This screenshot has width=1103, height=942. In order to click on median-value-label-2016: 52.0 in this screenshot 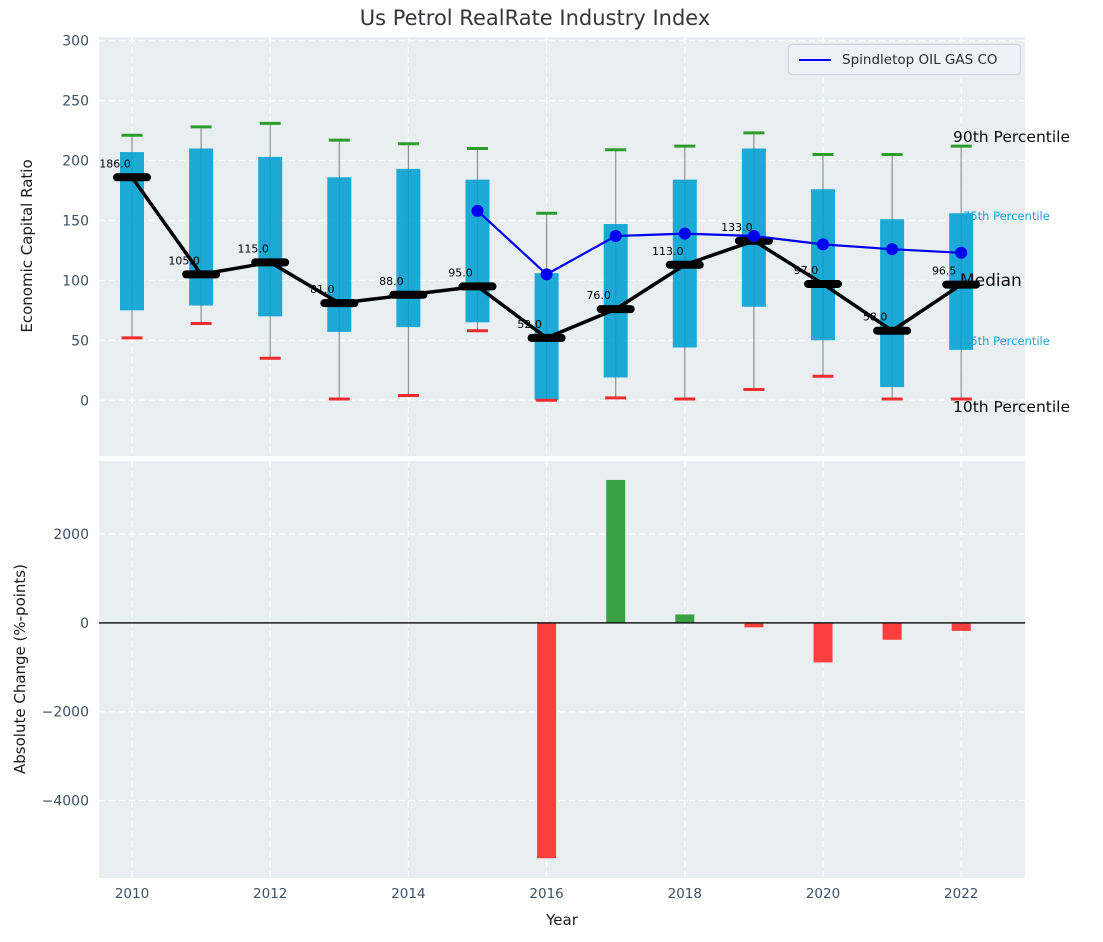, I will do `click(529, 324)`.